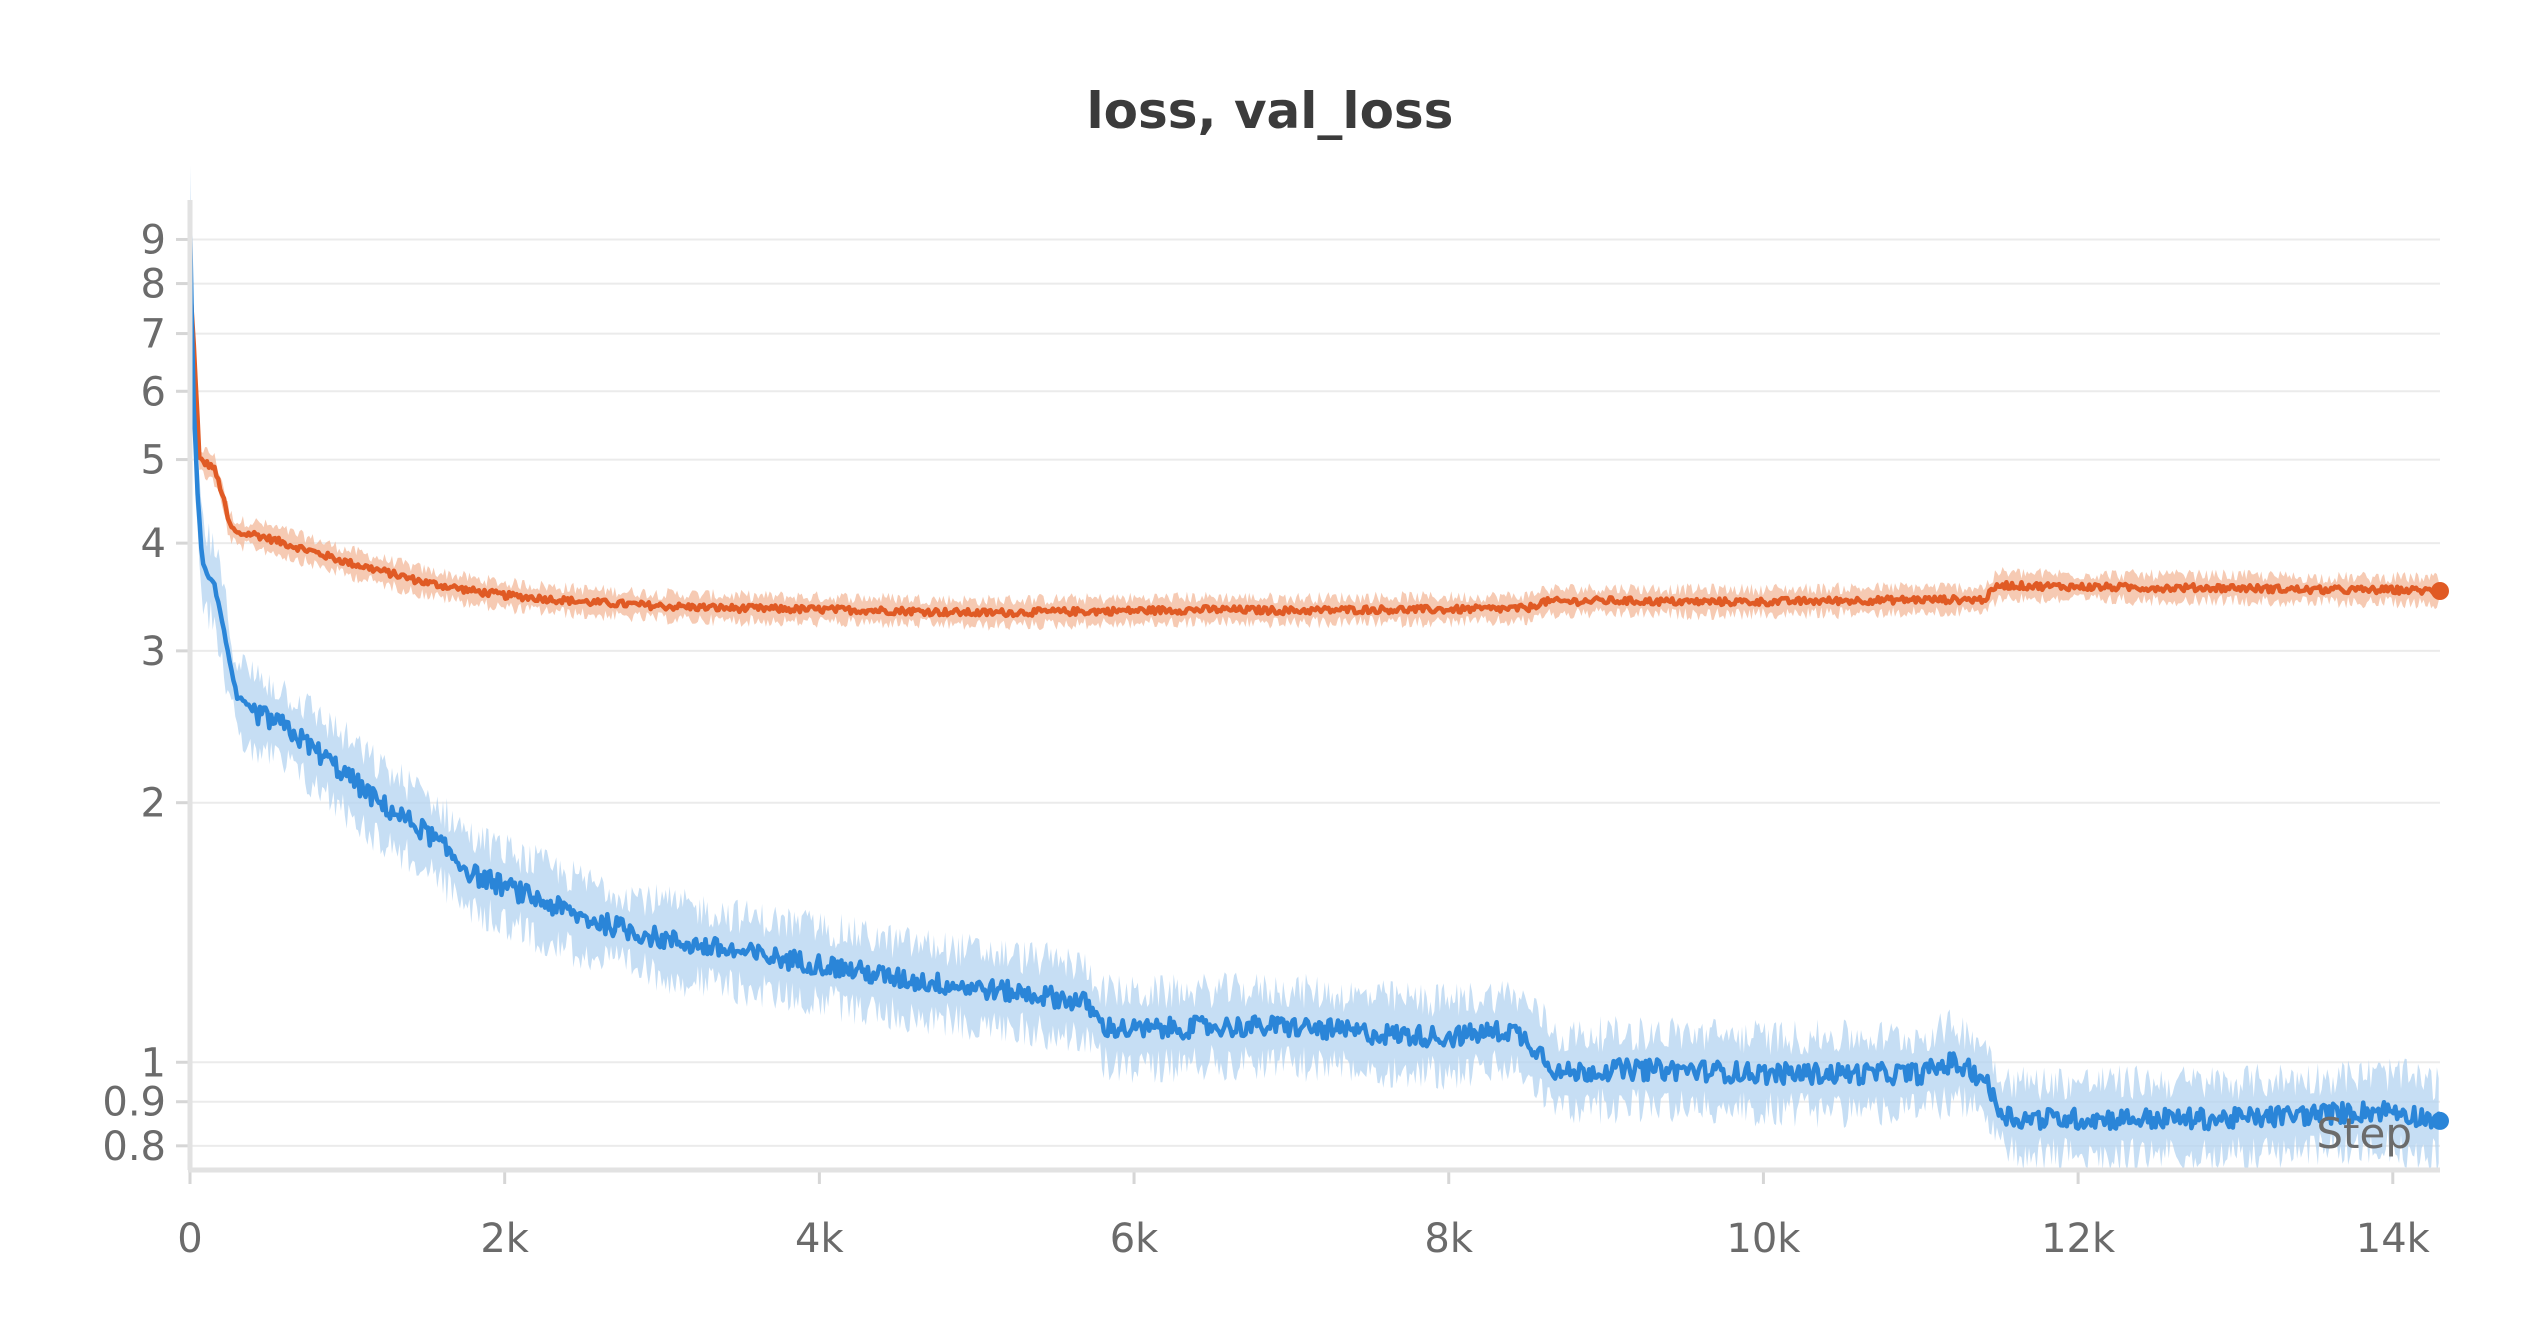 The height and width of the screenshot is (1328, 2528). Describe the element at coordinates (2393, 1239) in the screenshot. I see `x-tick-label: 14k` at that location.